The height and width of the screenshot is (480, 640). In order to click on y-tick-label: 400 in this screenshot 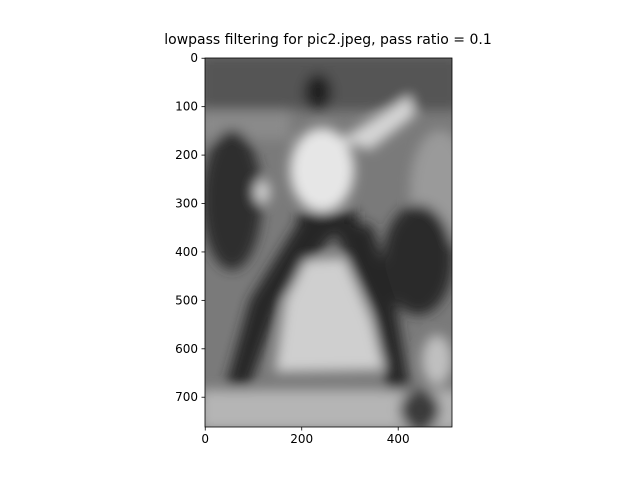, I will do `click(186, 252)`.